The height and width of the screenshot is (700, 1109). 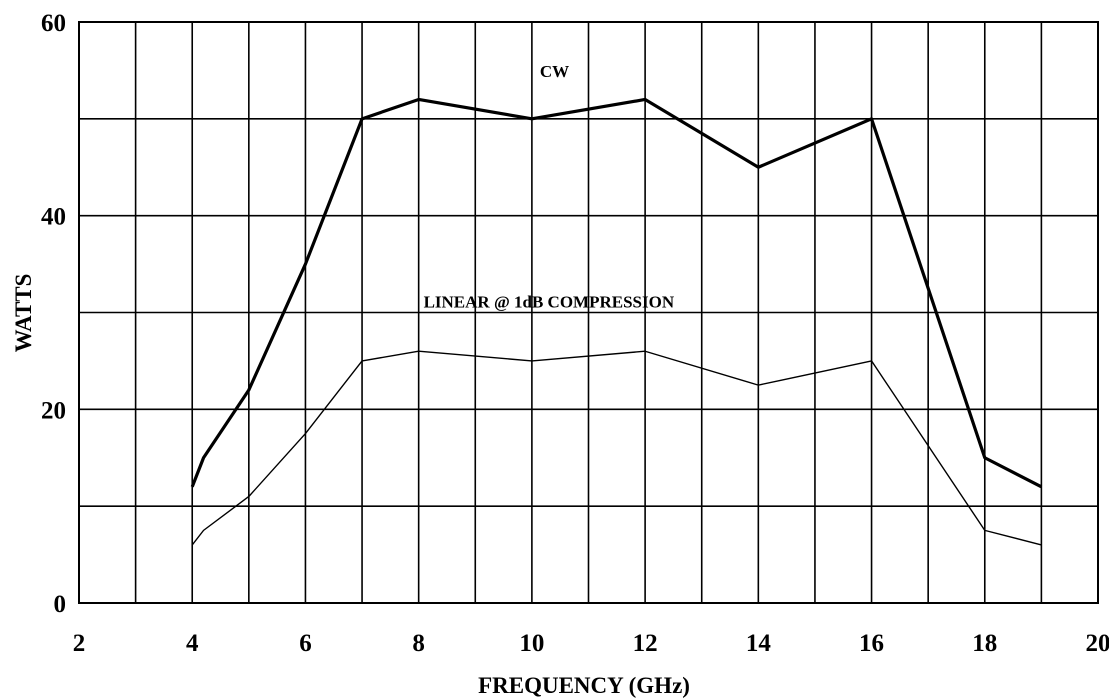 I want to click on annotation-cw: CW, so click(x=554, y=71).